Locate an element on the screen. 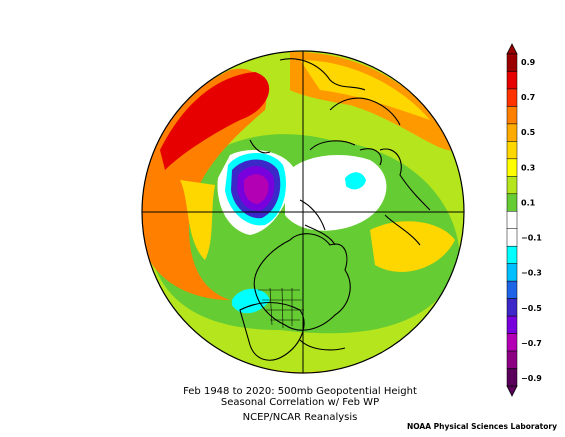 The height and width of the screenshot is (437, 565). title-line-3: NCEP/NCAR Reanalysis is located at coordinates (300, 417).